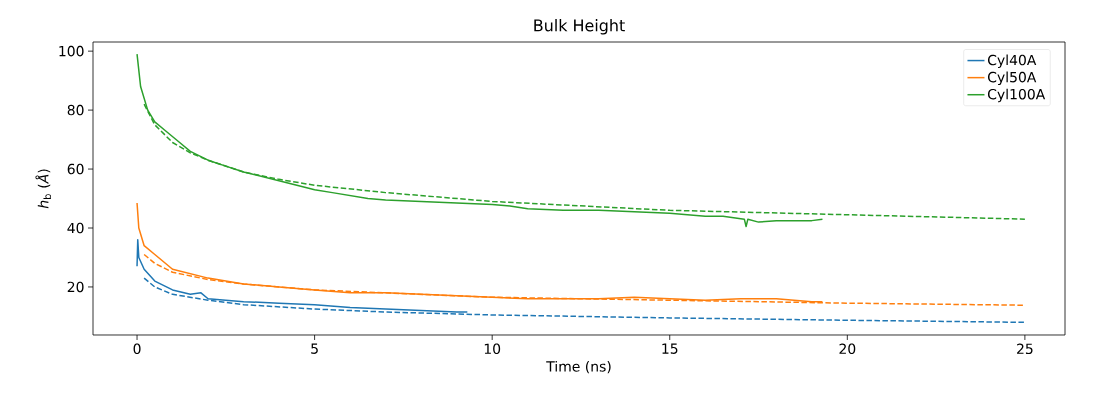 This screenshot has width=1094, height=400. I want to click on legend-label: Cyl100A, so click(1016, 95).